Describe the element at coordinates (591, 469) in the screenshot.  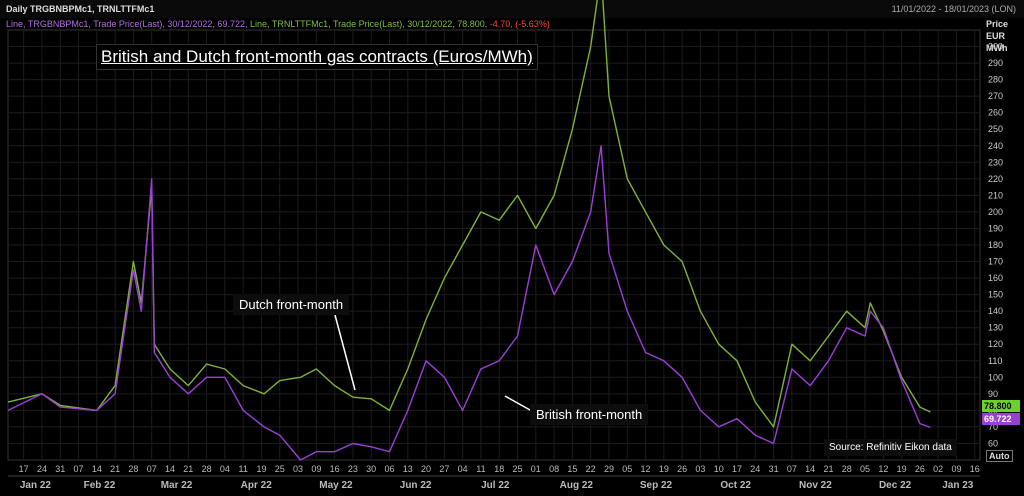
I see `x-tick-label: 22` at that location.